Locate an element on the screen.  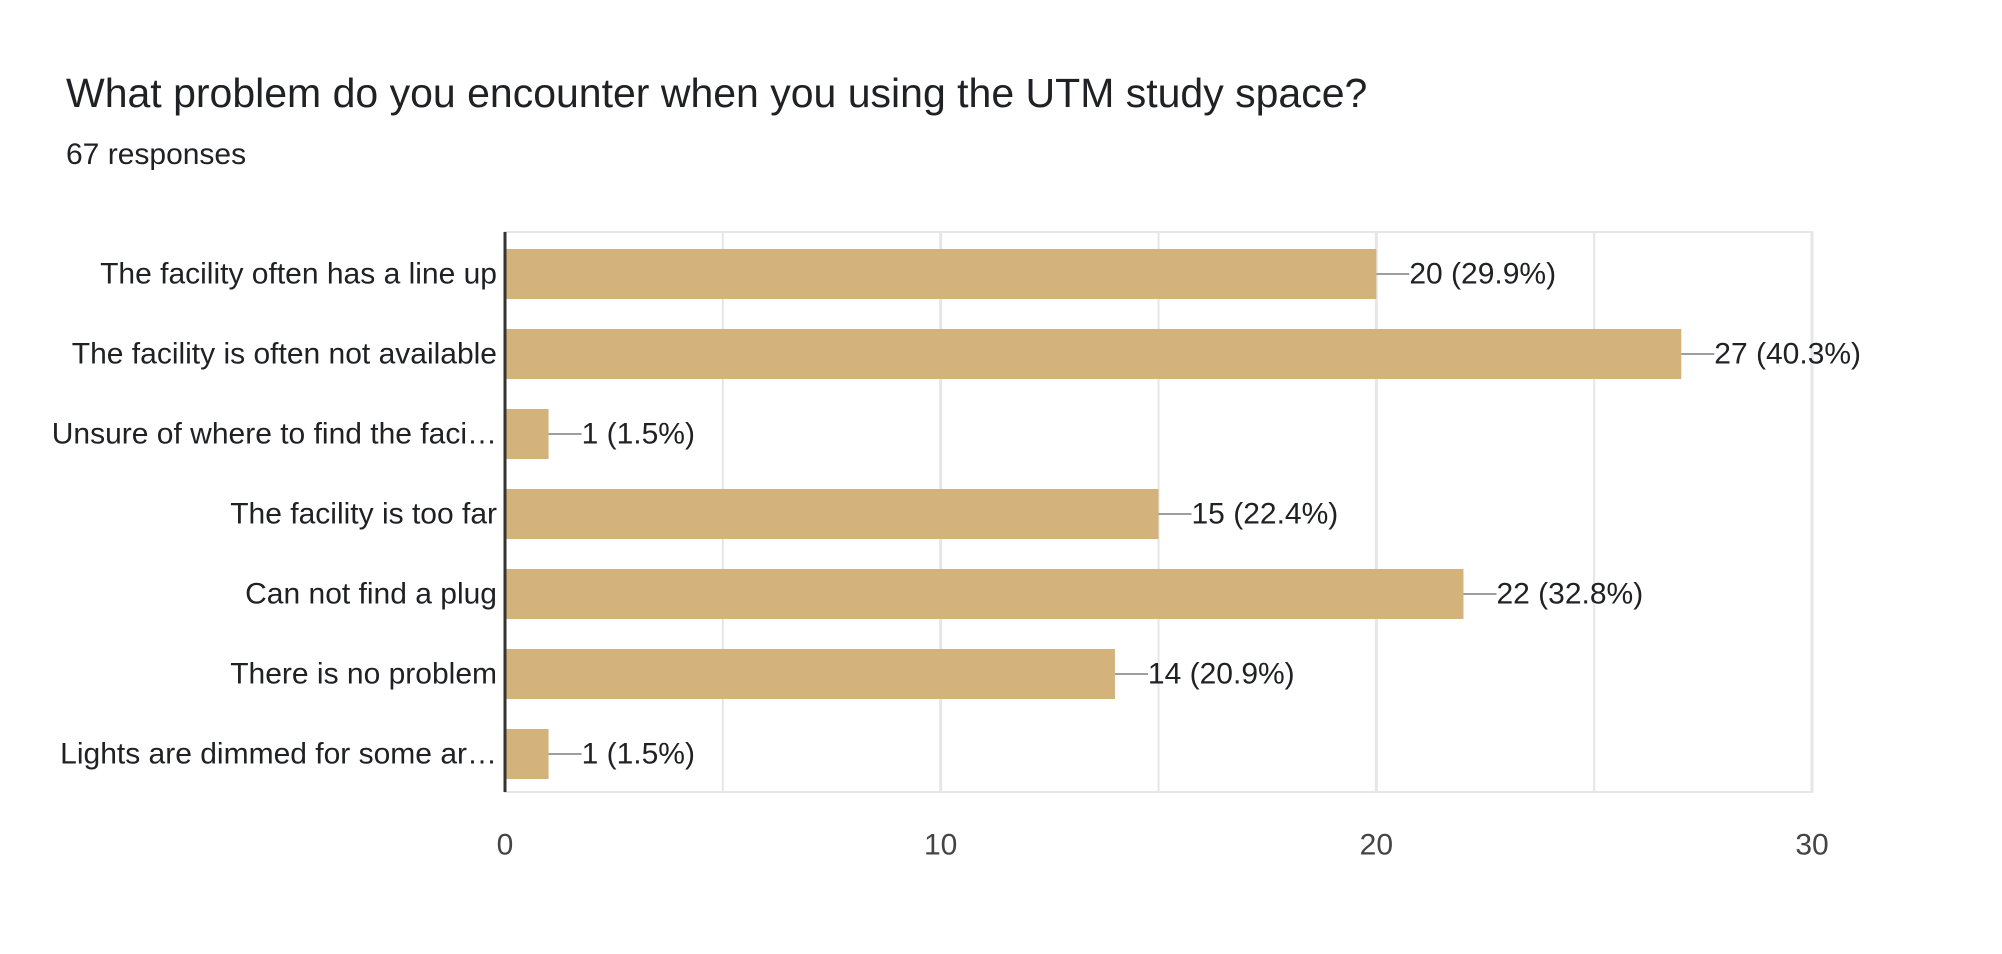
x-tick-label: 10 is located at coordinates (940, 845).